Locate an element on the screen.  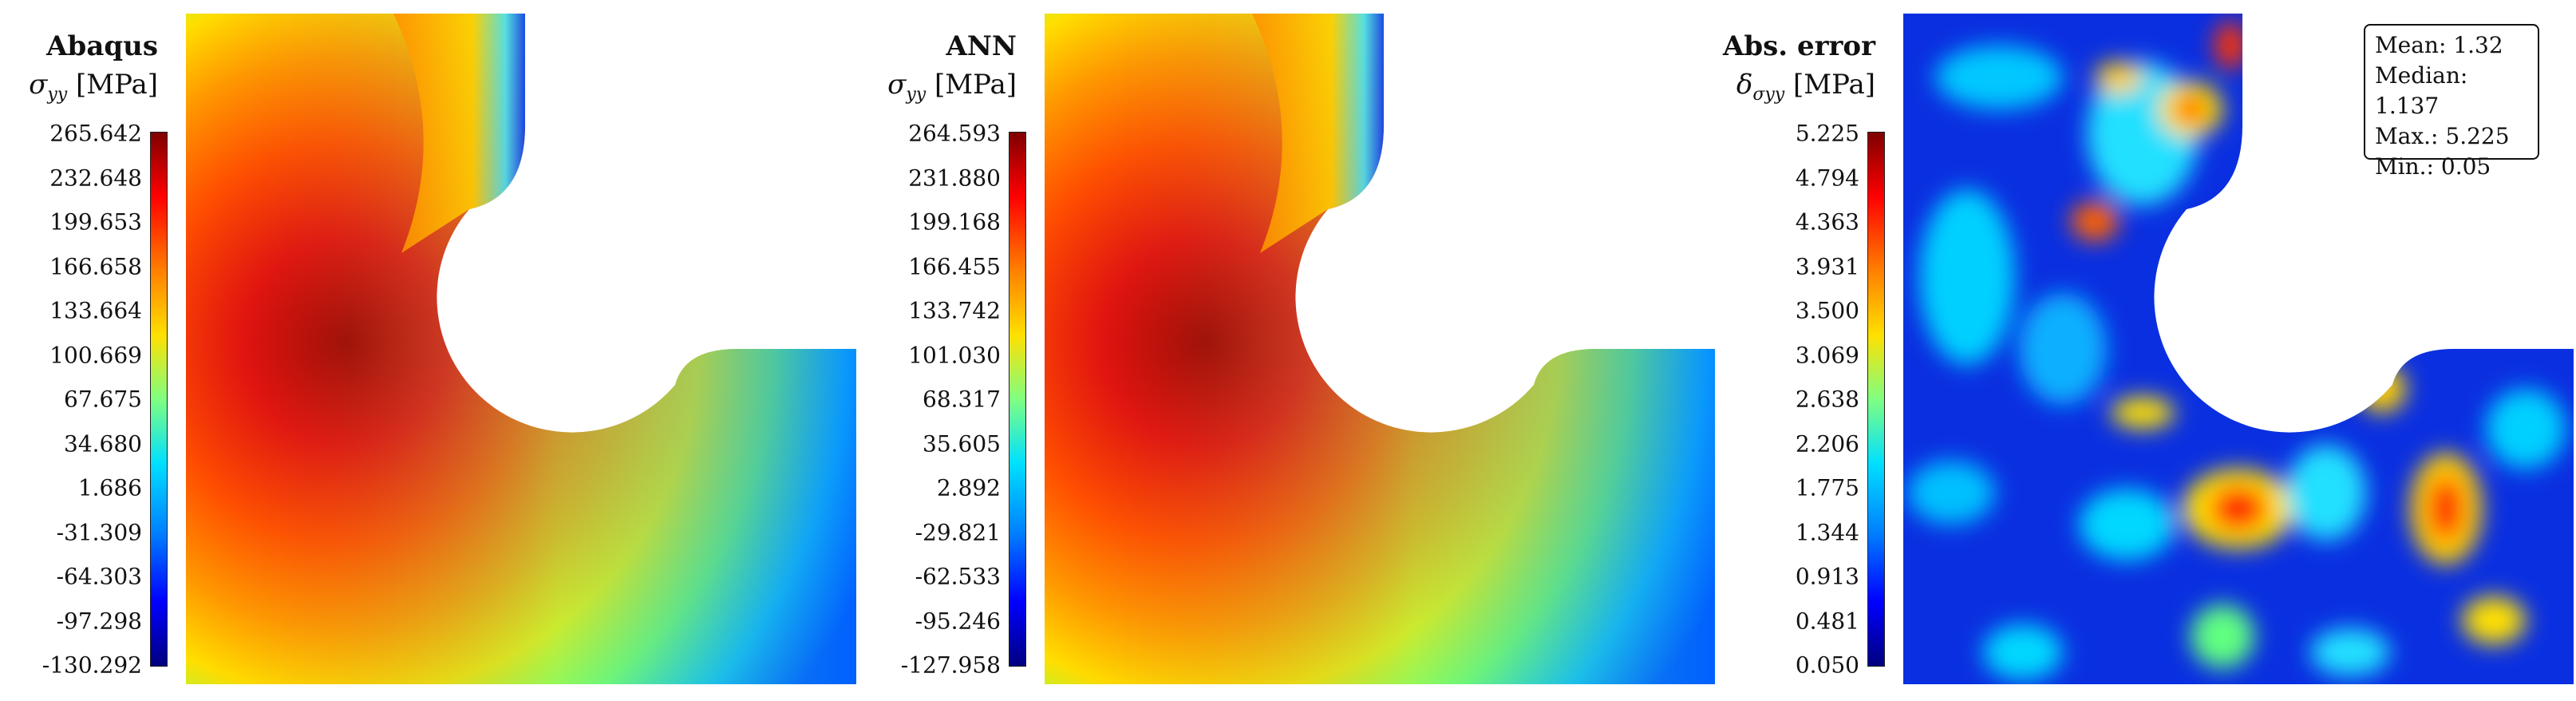
panel-title: ANN is located at coordinates (981, 46).